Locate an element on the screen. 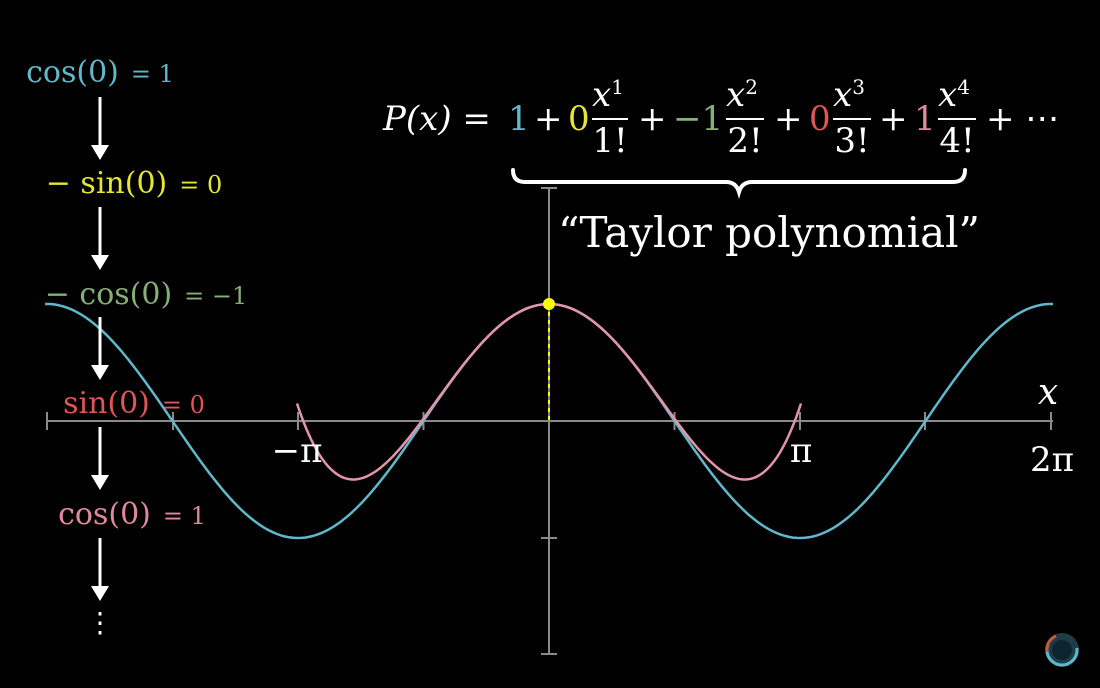 This screenshot has height=688, width=1100. coef-1: 0 is located at coordinates (579, 119).